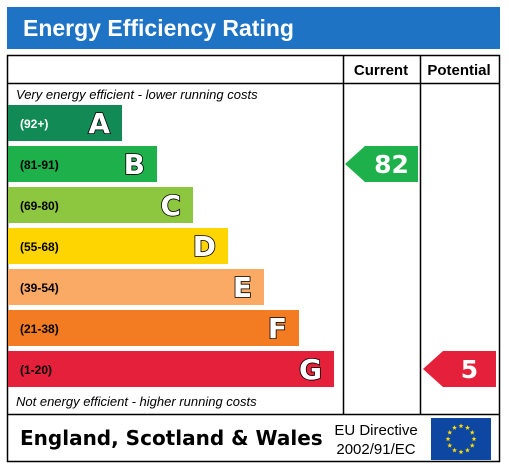 The image size is (509, 467). I want to click on band-letter-e: E, so click(242, 287).